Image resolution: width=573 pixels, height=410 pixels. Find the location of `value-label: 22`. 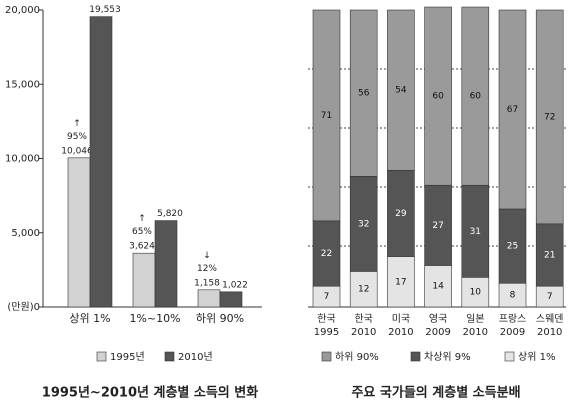

value-label: 22 is located at coordinates (326, 254).